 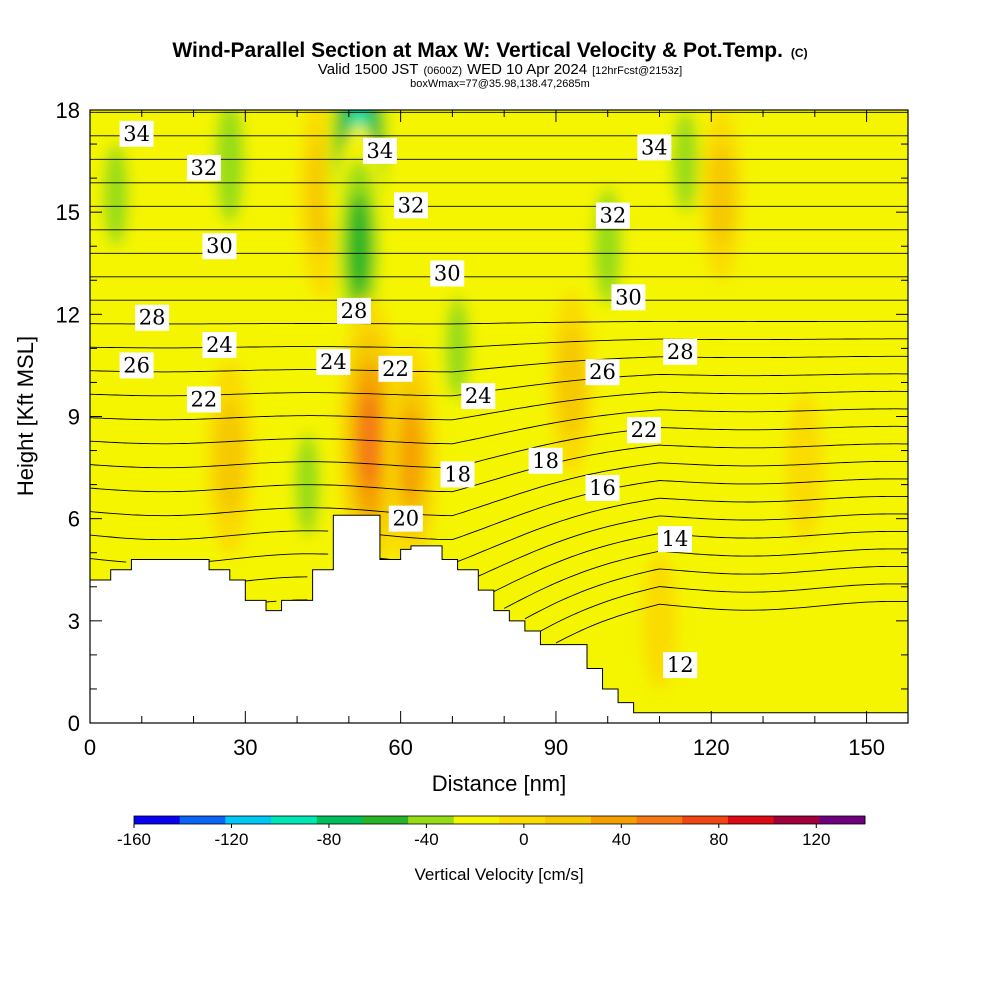 What do you see at coordinates (68, 314) in the screenshot?
I see `y-tick-label: 12` at bounding box center [68, 314].